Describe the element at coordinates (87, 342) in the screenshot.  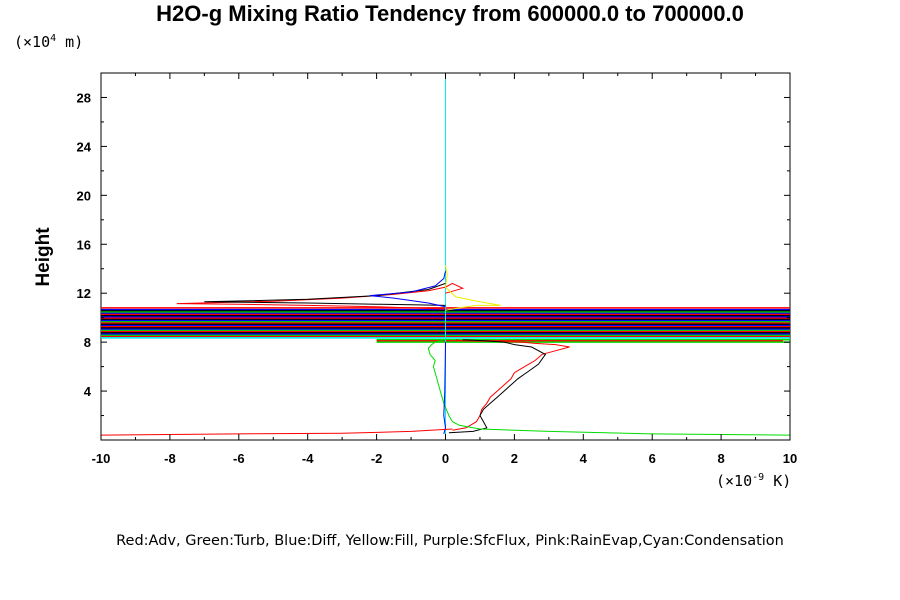
I see `y-tick-label-1: 8` at that location.